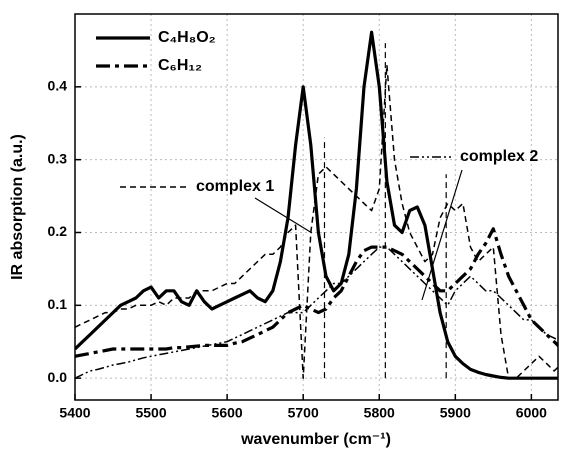 The image size is (561, 449). Describe the element at coordinates (379, 413) in the screenshot. I see `x-tick-label: 5800` at that location.